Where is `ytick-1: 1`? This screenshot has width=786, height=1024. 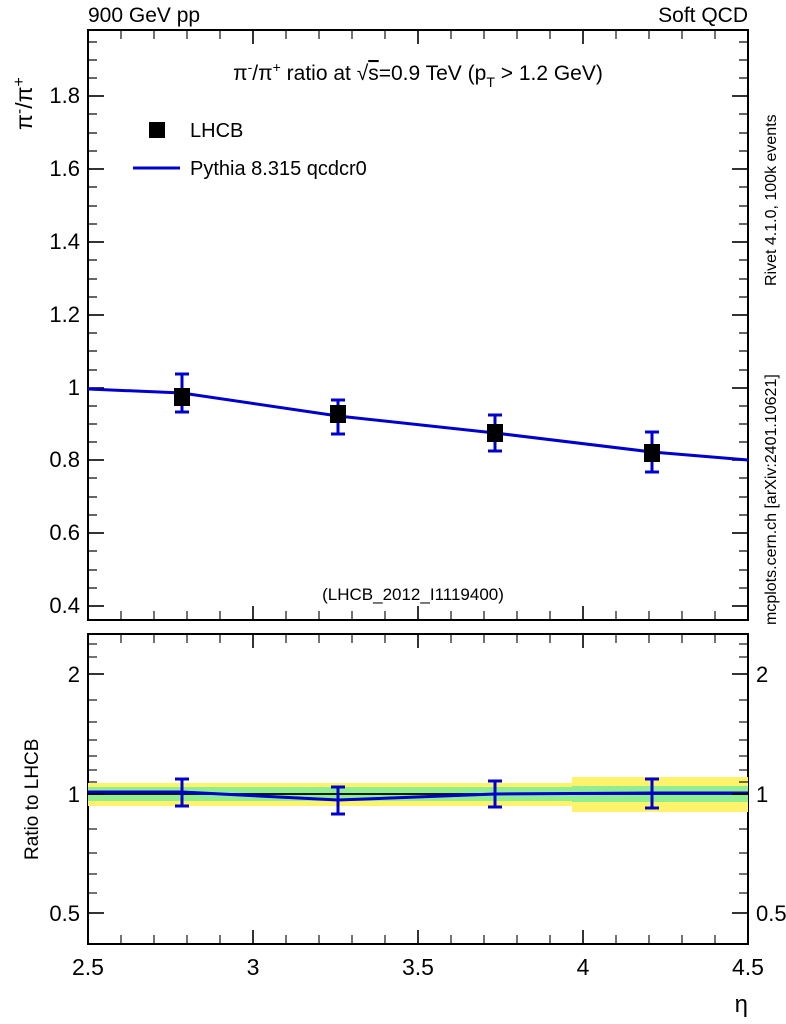 ytick-1: 1 is located at coordinates (74, 387).